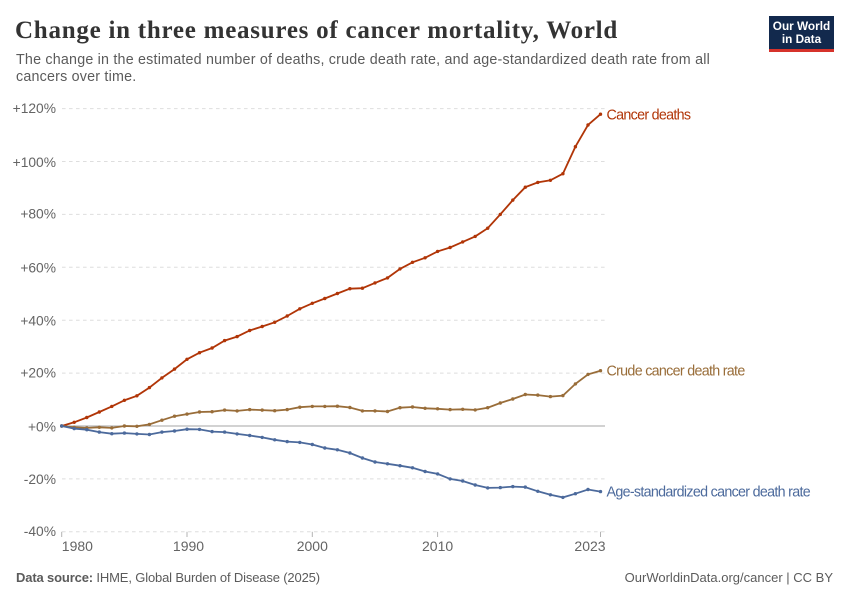 This screenshot has width=850, height=600. What do you see at coordinates (38, 321) in the screenshot?
I see `svg-text: +40%` at bounding box center [38, 321].